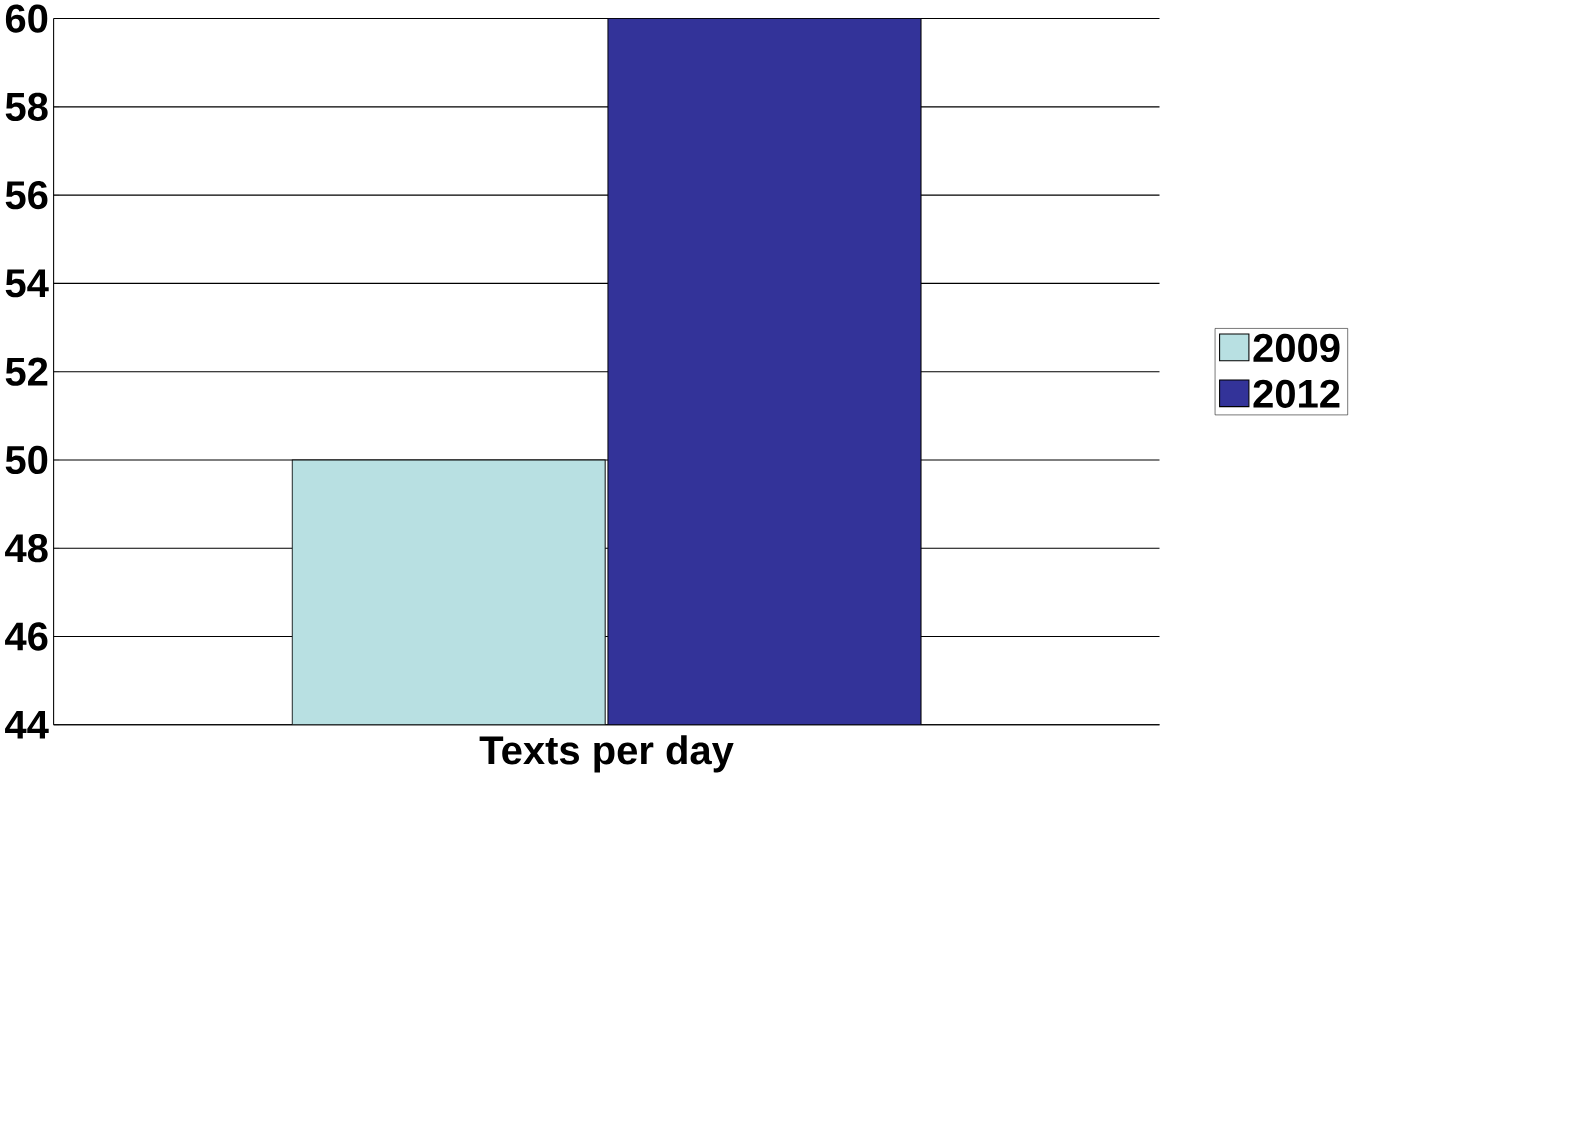  I want to click on y-tick-label: 46, so click(26, 636).